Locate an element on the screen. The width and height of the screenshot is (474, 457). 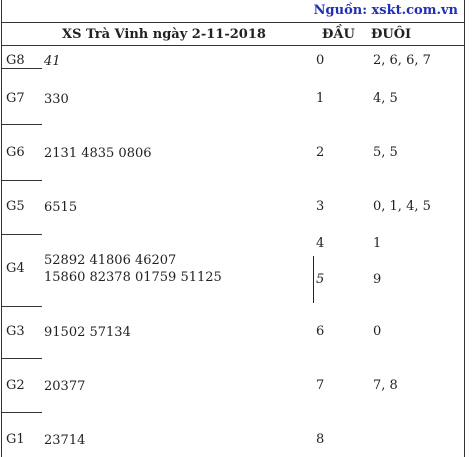
loto-dau-8: 8 is located at coordinates (320, 439).